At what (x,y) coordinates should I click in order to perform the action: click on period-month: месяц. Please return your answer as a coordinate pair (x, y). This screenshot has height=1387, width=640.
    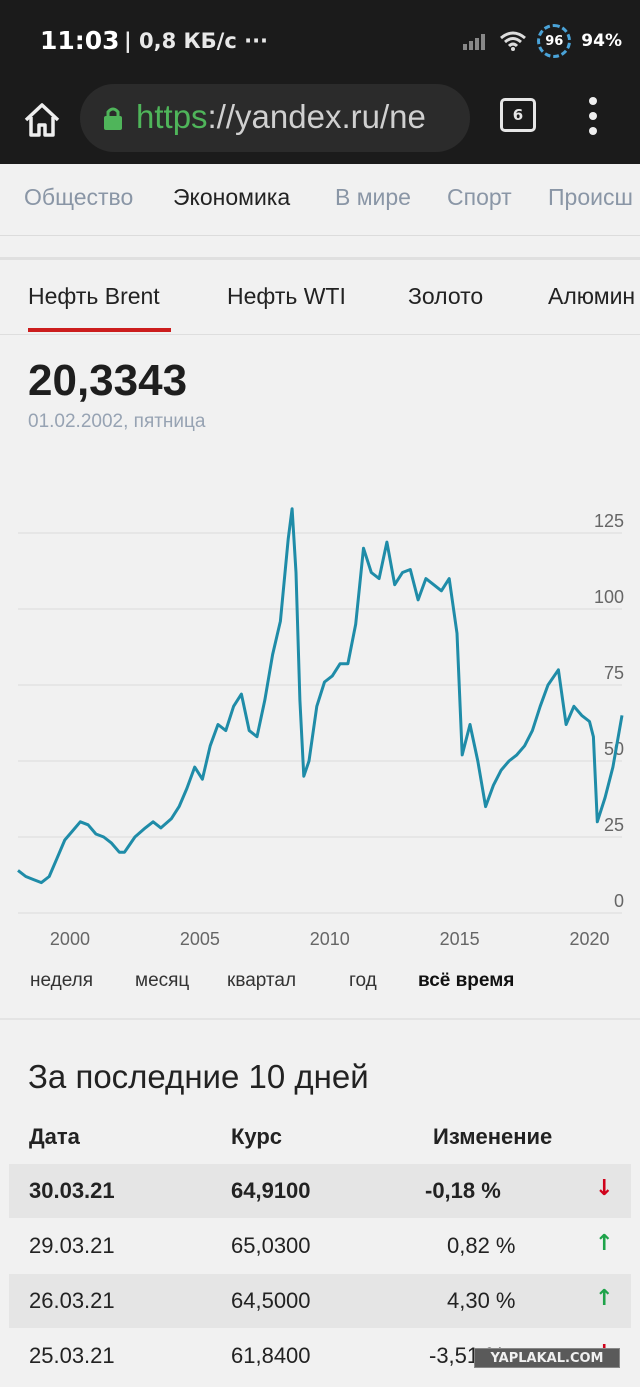
    Looking at the image, I should click on (162, 980).